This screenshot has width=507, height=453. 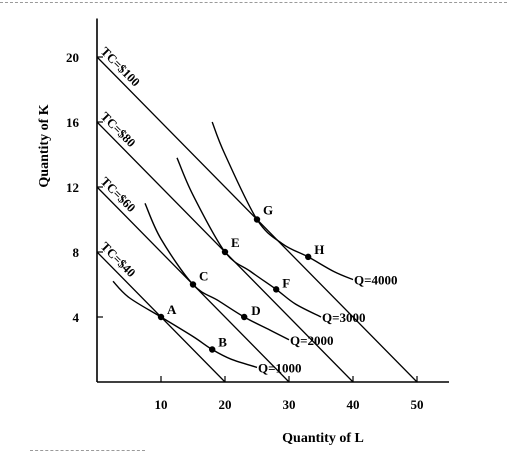 What do you see at coordinates (312, 340) in the screenshot?
I see `isoquant-label: Q=2000` at bounding box center [312, 340].